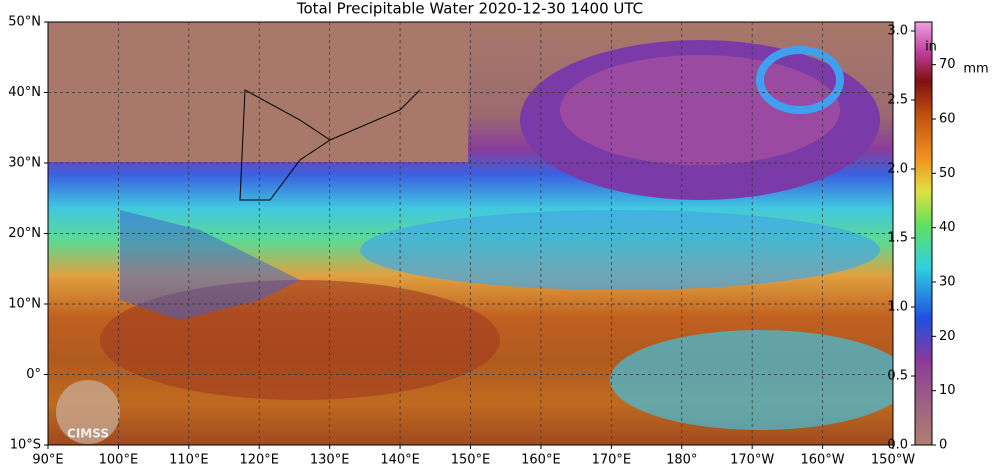 Image resolution: width=998 pixels, height=476 pixels. I want to click on in-tick-label: 1.0, so click(897, 307).